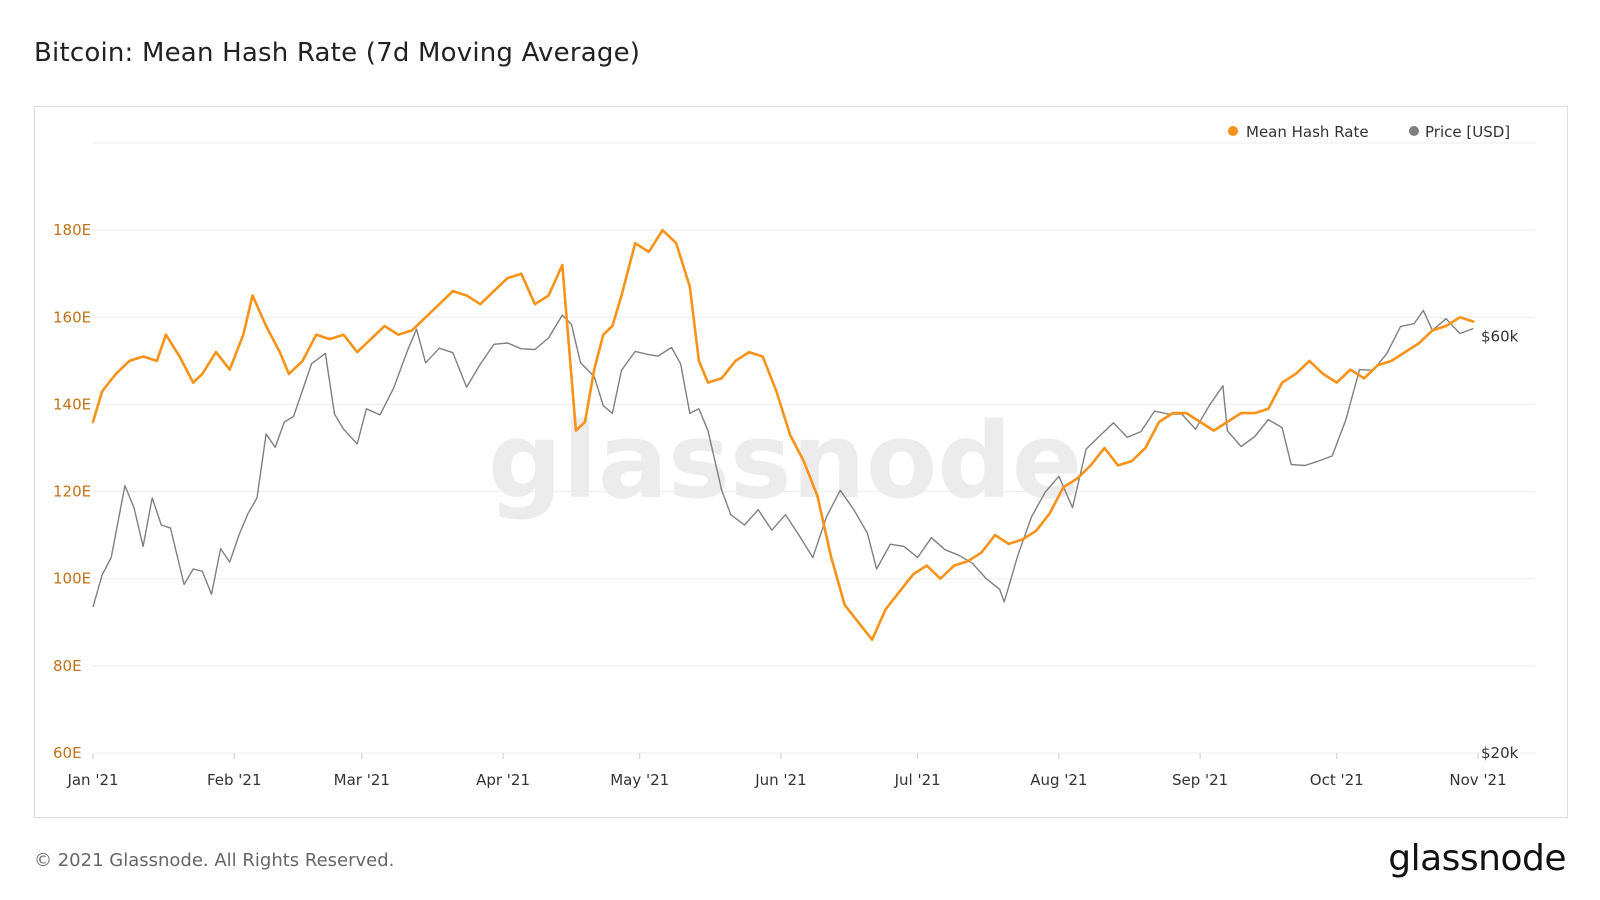 Image resolution: width=1600 pixels, height=900 pixels. I want to click on x-axis-tick-label: Apr '21, so click(503, 780).